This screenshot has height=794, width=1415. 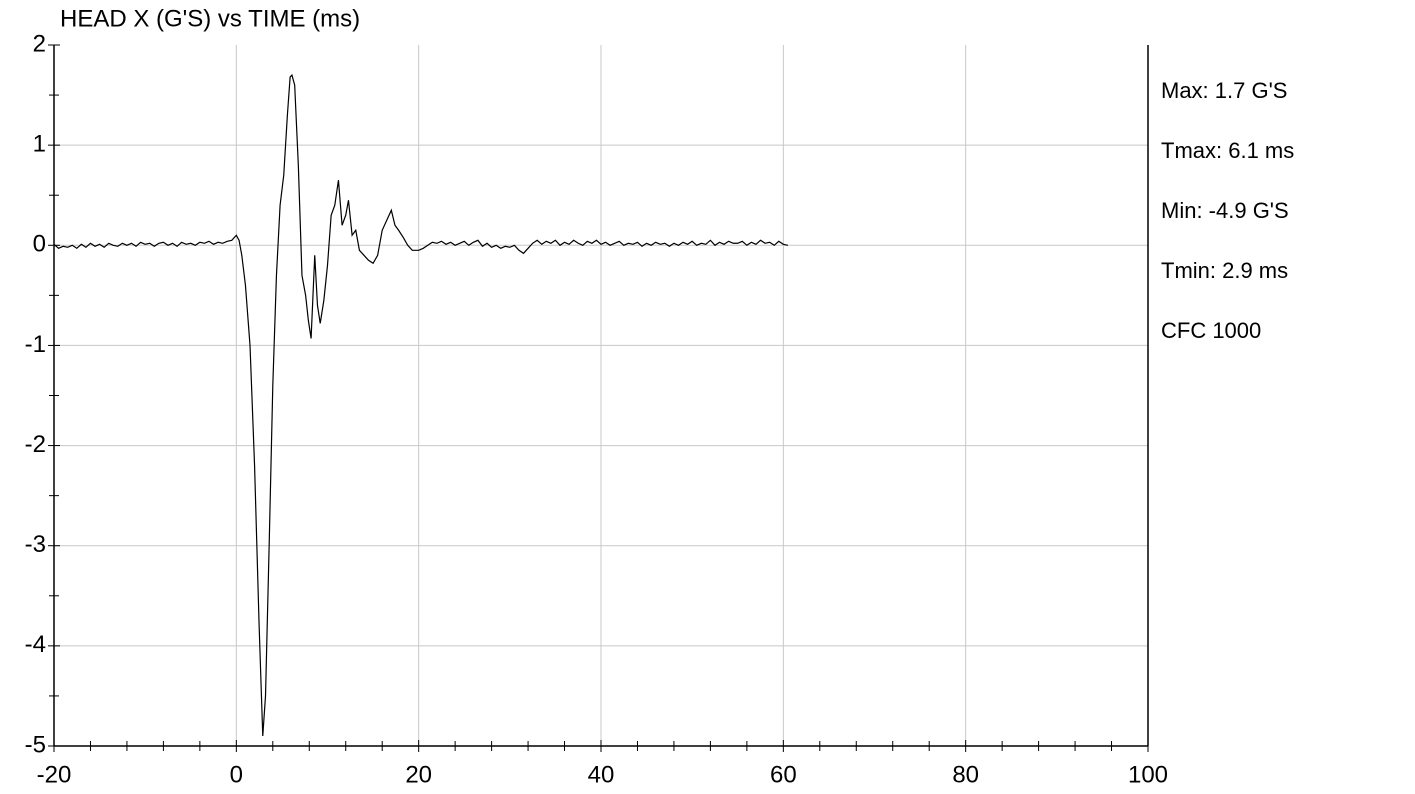 What do you see at coordinates (35, 744) in the screenshot?
I see `y-tick-label: -5` at bounding box center [35, 744].